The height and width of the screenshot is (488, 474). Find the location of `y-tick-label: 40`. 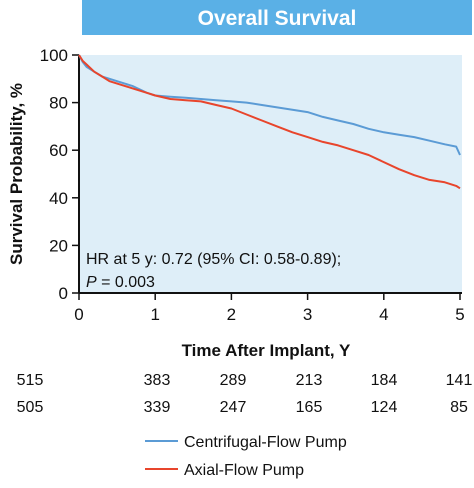

y-tick-label: 40 is located at coordinates (58, 198).